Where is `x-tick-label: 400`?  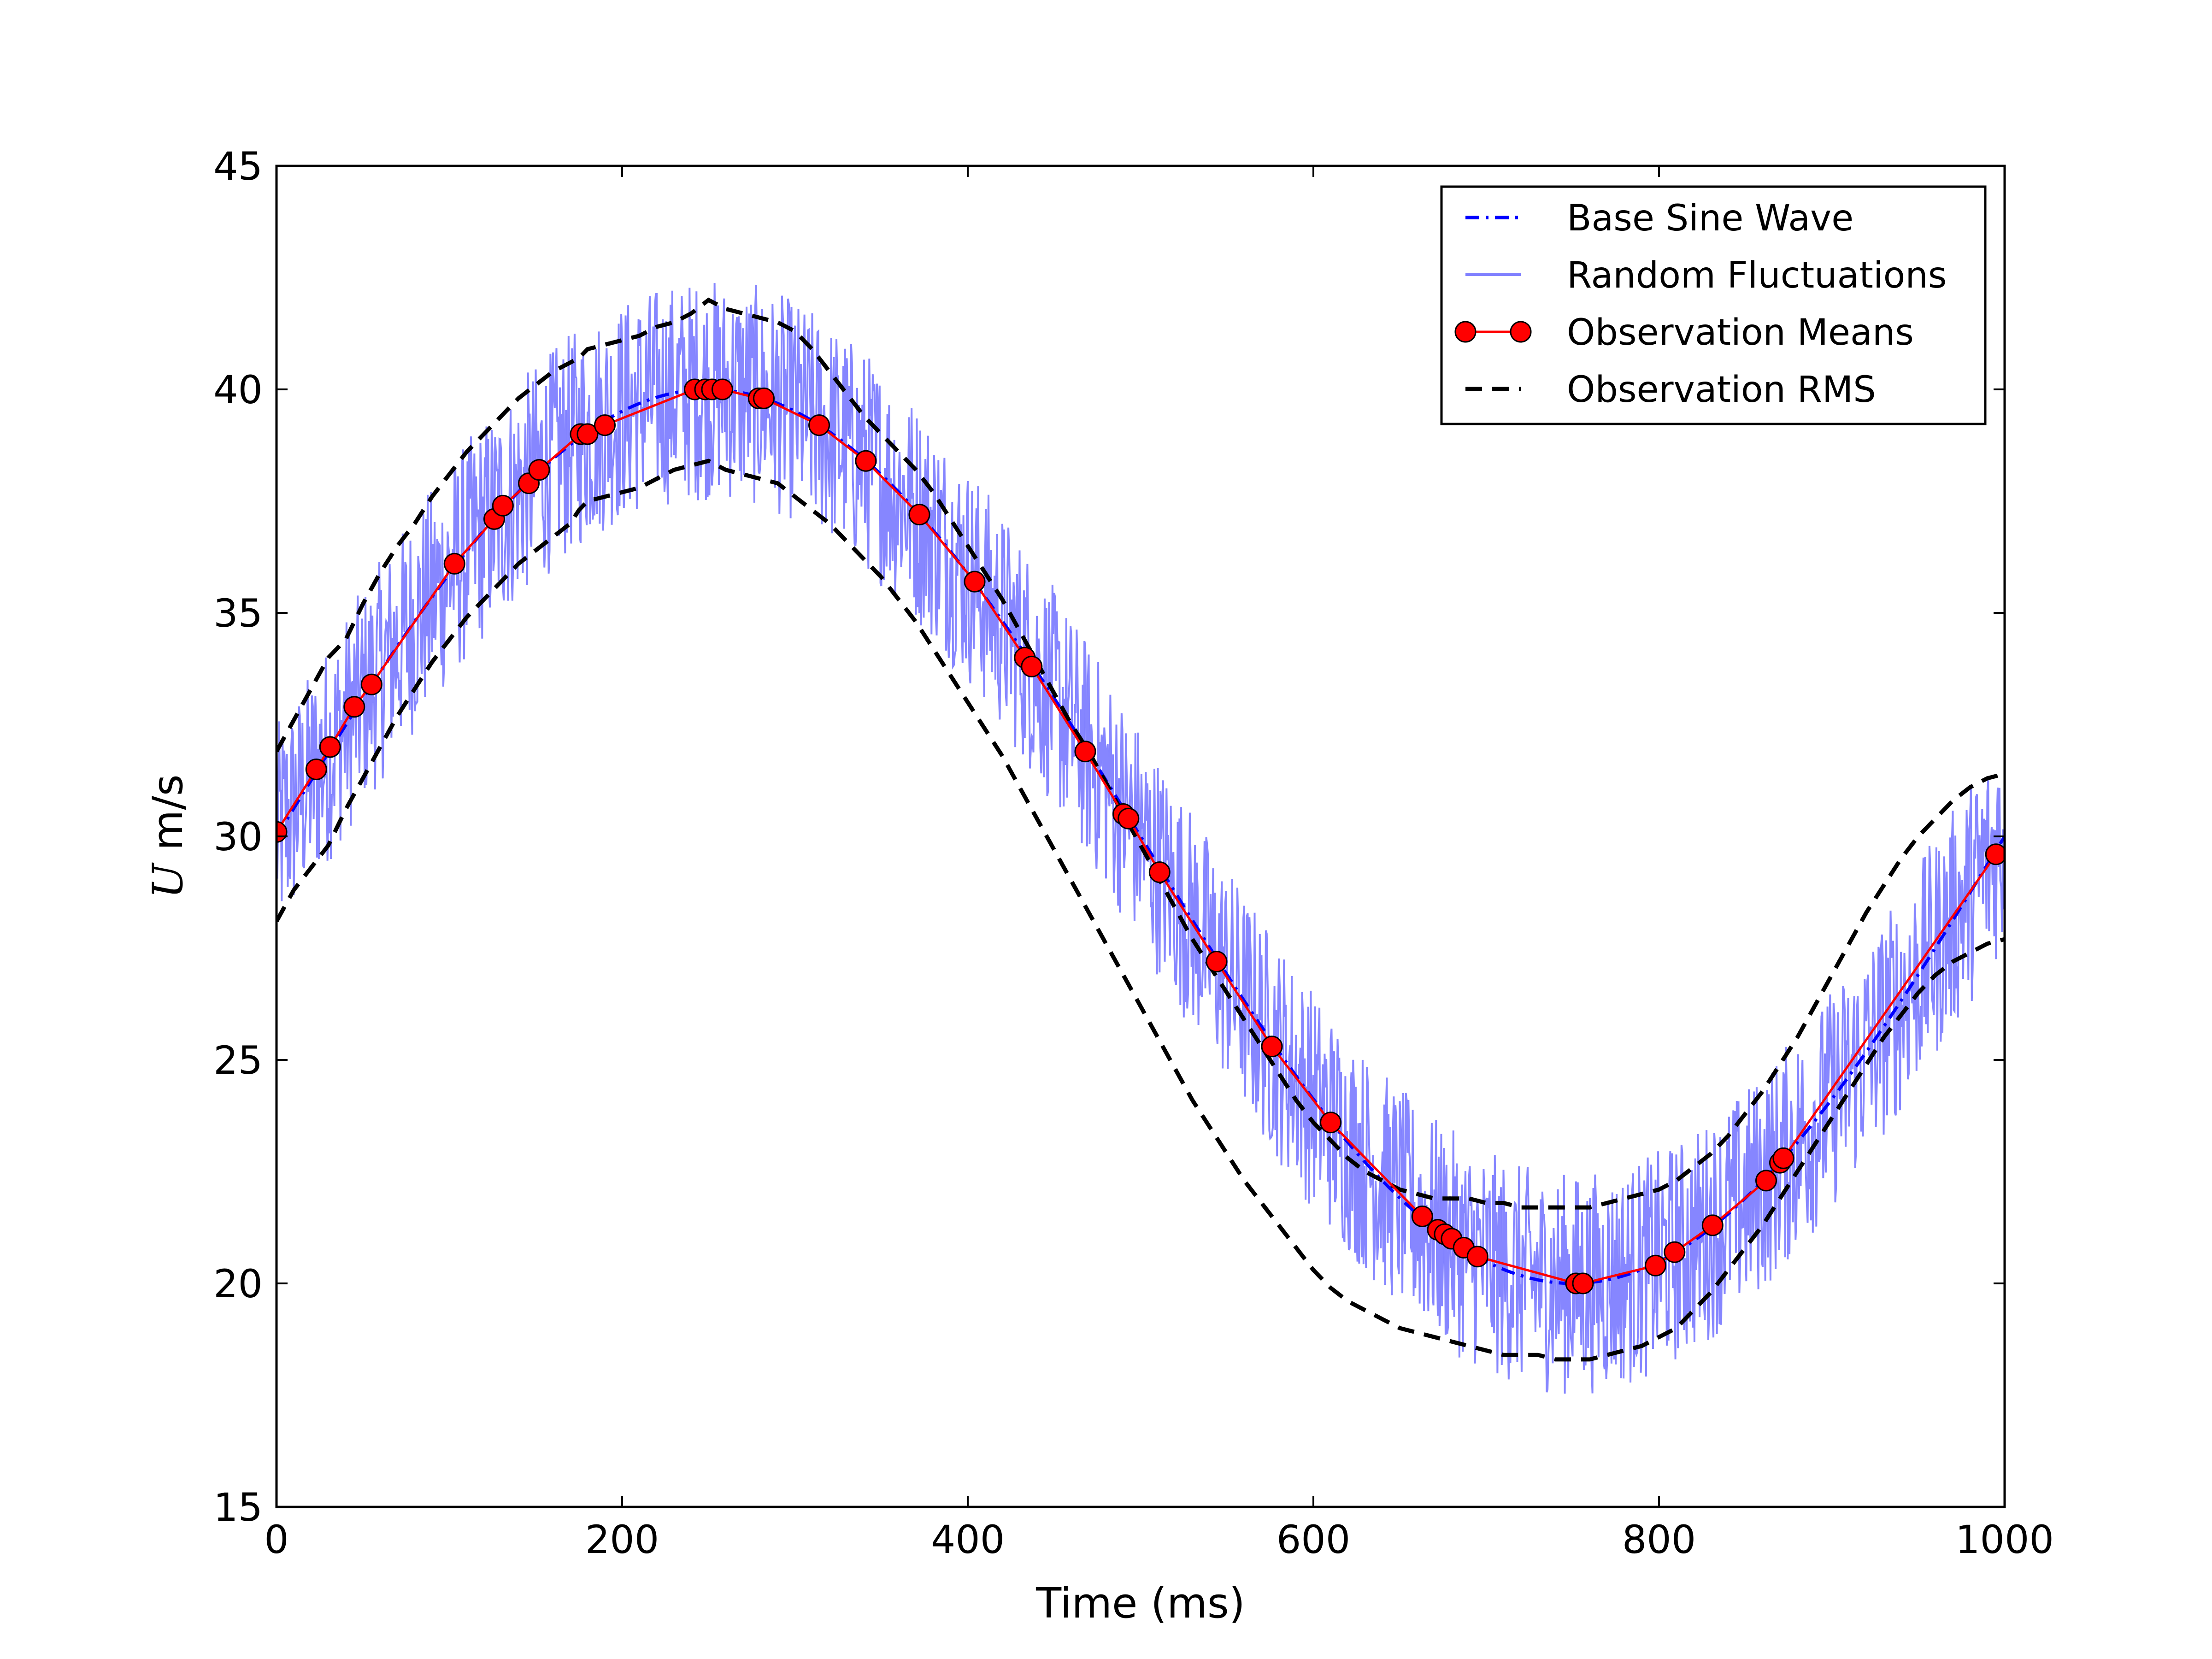
x-tick-label: 400 is located at coordinates (968, 1539).